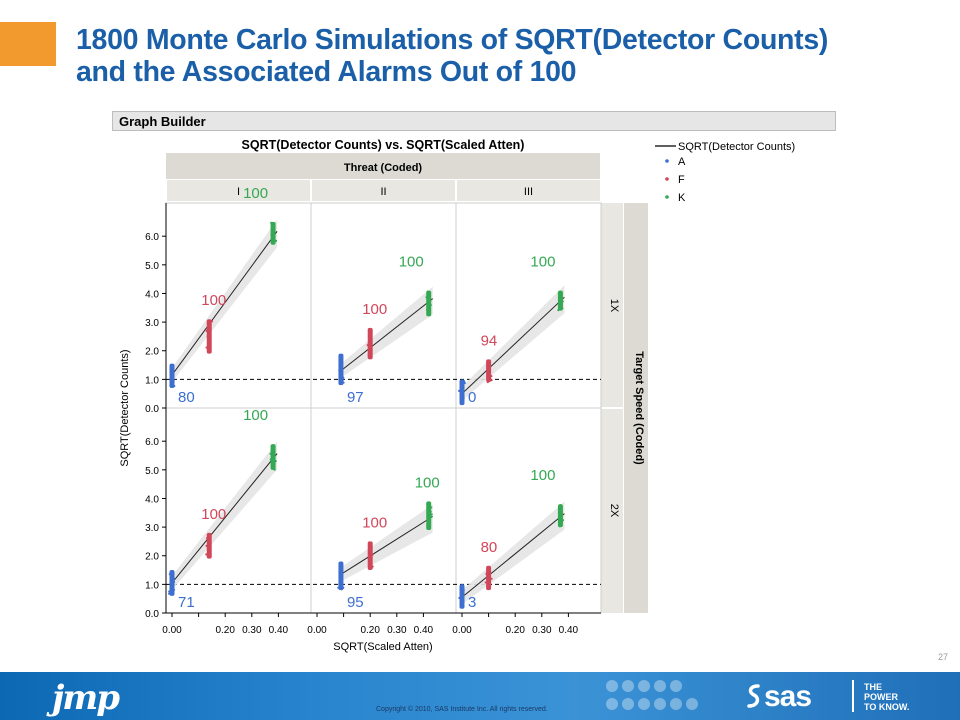 The height and width of the screenshot is (720, 960). What do you see at coordinates (853, 696) in the screenshot?
I see `logo-divider` at bounding box center [853, 696].